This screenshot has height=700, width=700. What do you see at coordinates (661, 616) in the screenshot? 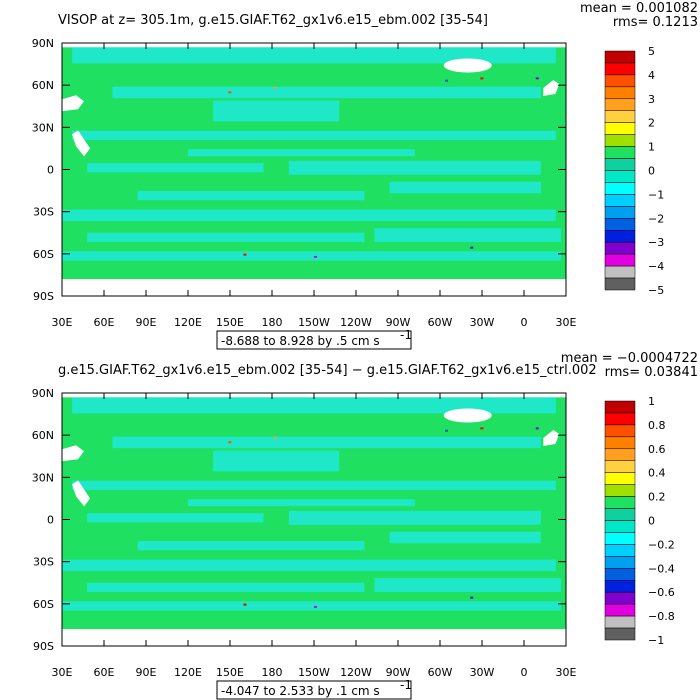
I see `colorbar-label: −0.8` at bounding box center [661, 616].